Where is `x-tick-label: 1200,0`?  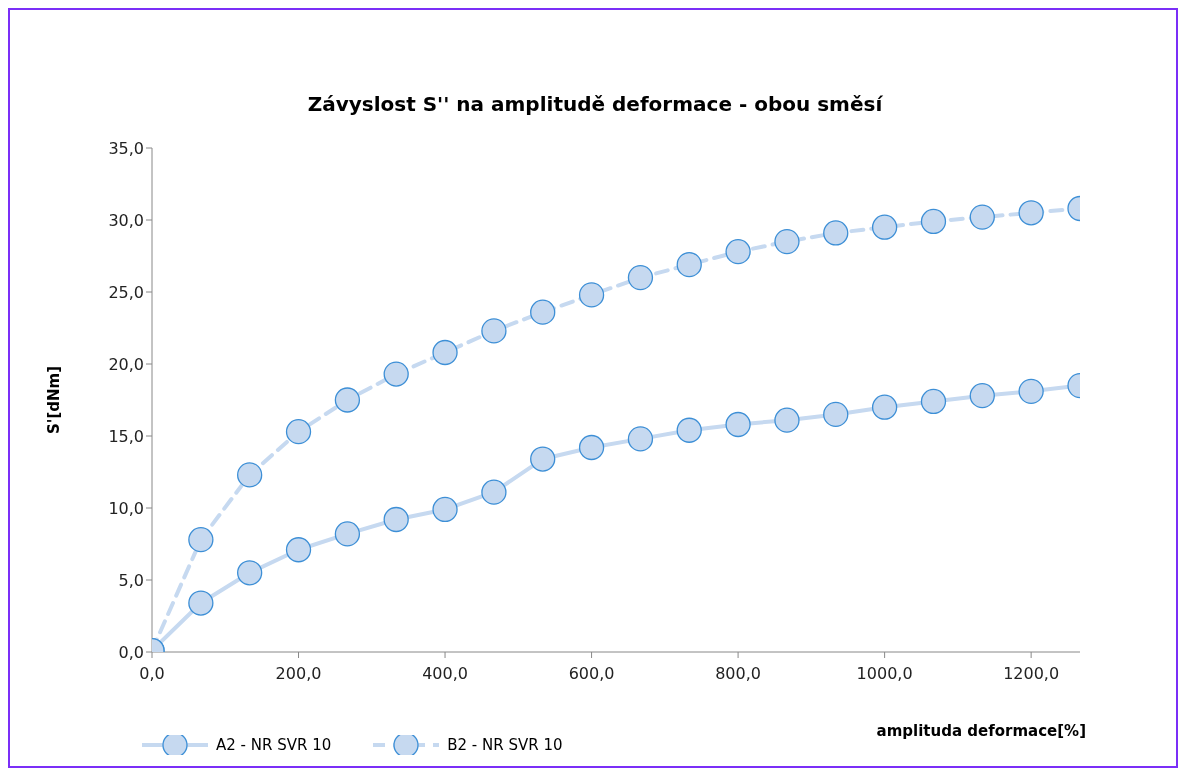
x-tick-label: 1200,0 is located at coordinates (1031, 674).